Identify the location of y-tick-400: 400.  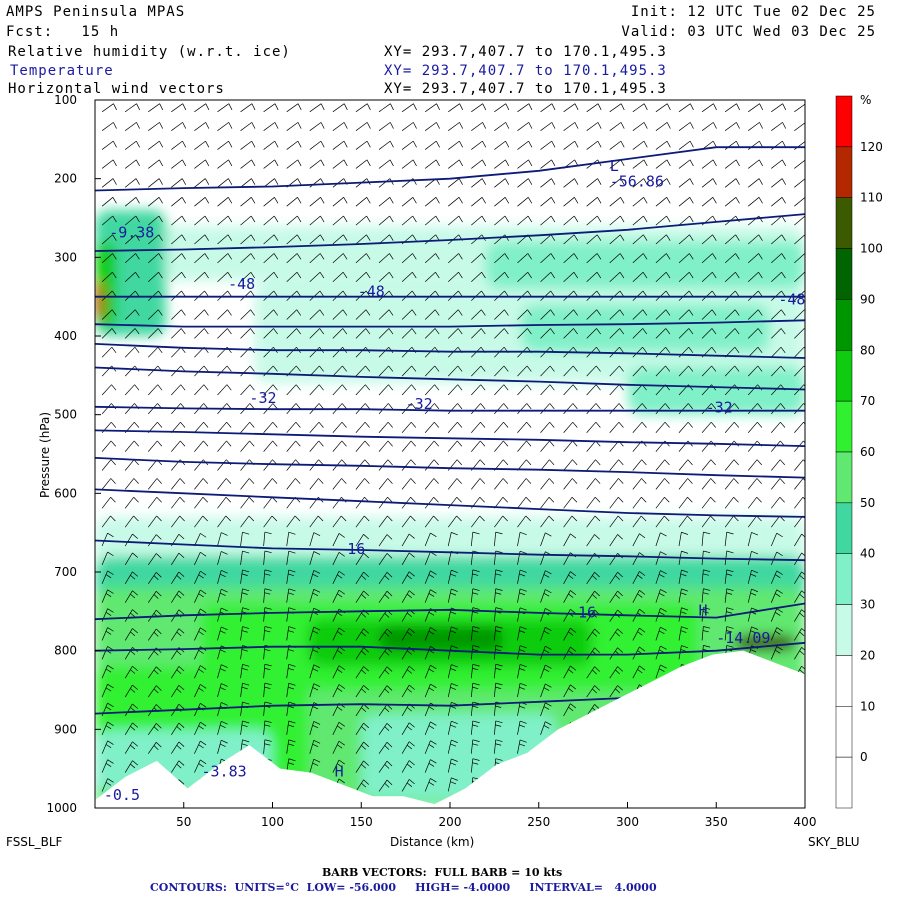
(77, 336).